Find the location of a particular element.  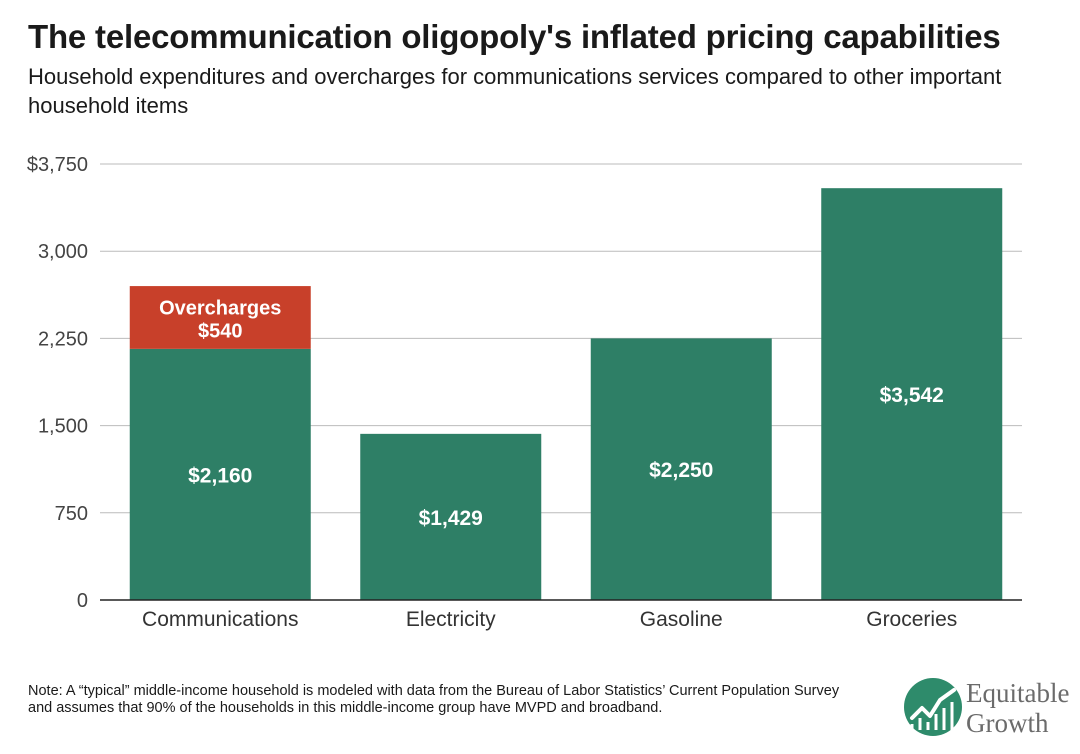

x-tick-label: Gasoline is located at coordinates (681, 619).